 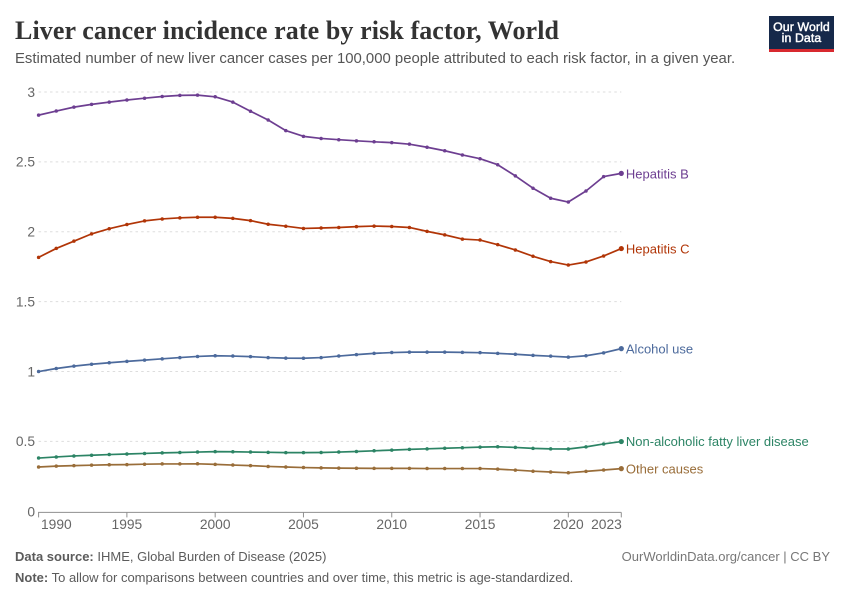 What do you see at coordinates (659, 349) in the screenshot?
I see `svg-text: Alcohol use` at bounding box center [659, 349].